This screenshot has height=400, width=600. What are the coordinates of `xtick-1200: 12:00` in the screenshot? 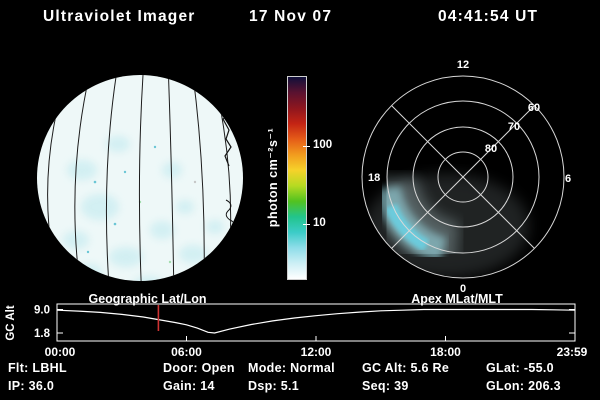 It's located at (316, 352).